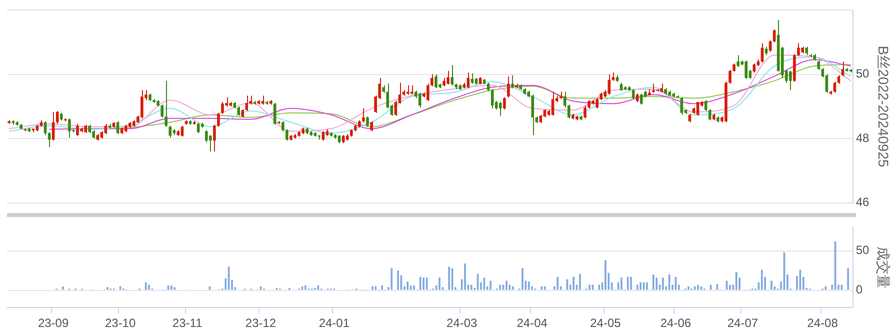 The image size is (893, 334). Describe the element at coordinates (742, 323) in the screenshot. I see `x-tick-label: 24-07` at that location.